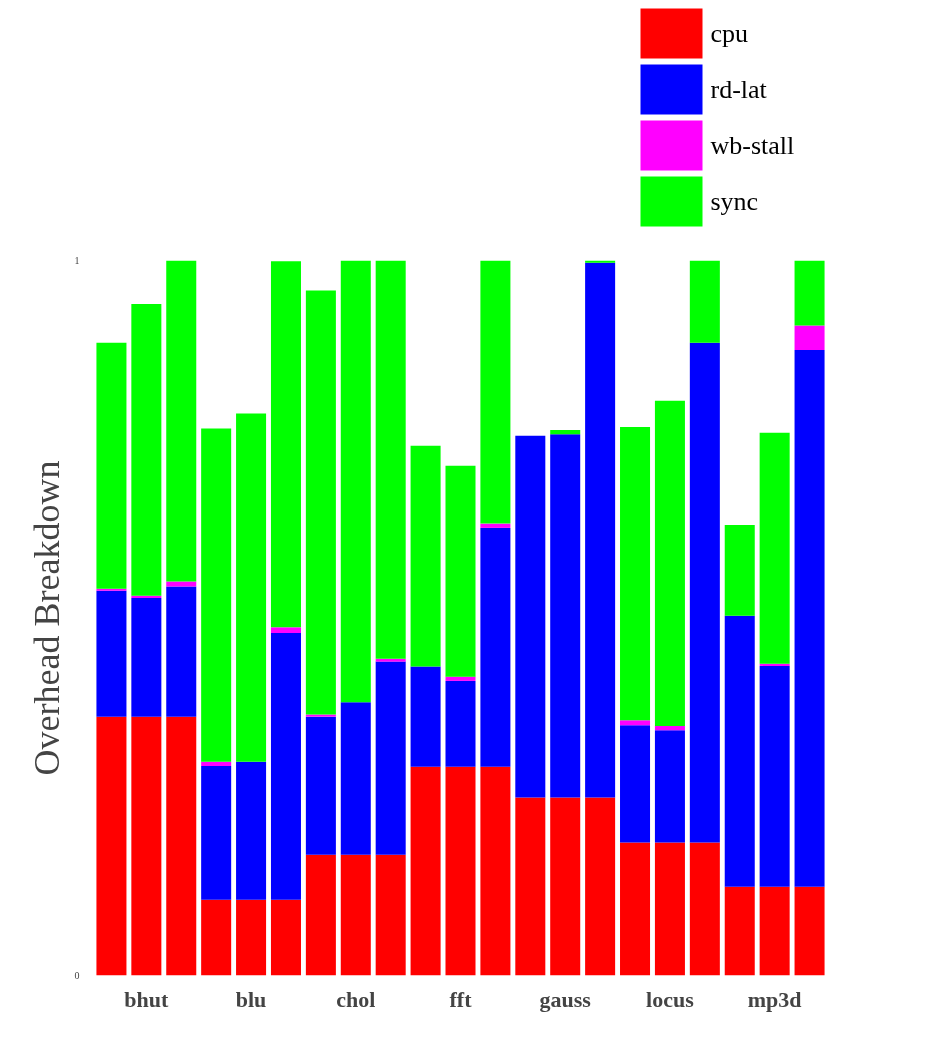  Describe the element at coordinates (670, 999) in the screenshot. I see `x-tick-label: locus` at that location.